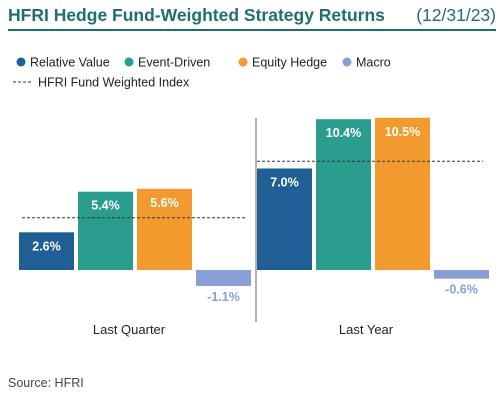 The image size is (500, 401). I want to click on bar-relative-value-last-year, so click(284, 219).